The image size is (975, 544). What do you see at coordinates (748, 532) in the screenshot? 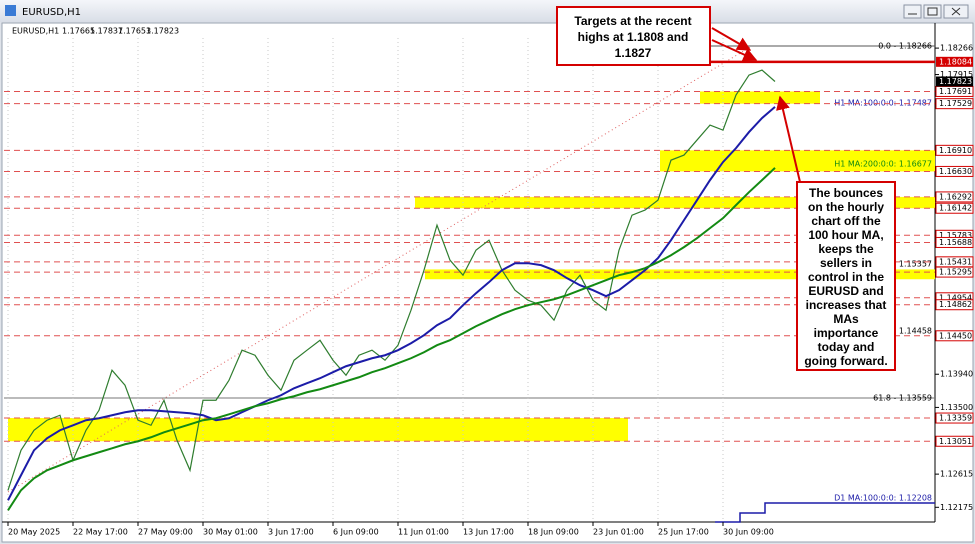
I see `x-tick-label: 30 Jun 09:00` at bounding box center [748, 532].